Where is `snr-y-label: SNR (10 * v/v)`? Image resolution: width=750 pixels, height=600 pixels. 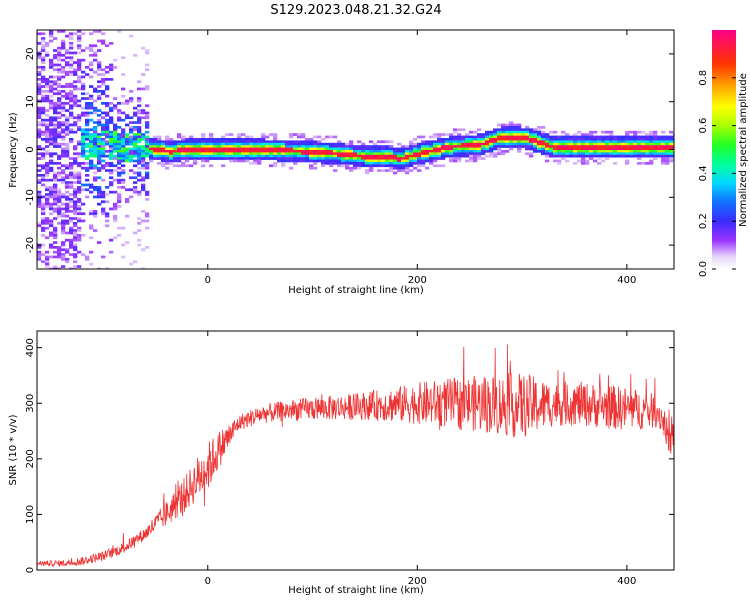 snr-y-label: SNR (10 * v/v) is located at coordinates (13, 449).